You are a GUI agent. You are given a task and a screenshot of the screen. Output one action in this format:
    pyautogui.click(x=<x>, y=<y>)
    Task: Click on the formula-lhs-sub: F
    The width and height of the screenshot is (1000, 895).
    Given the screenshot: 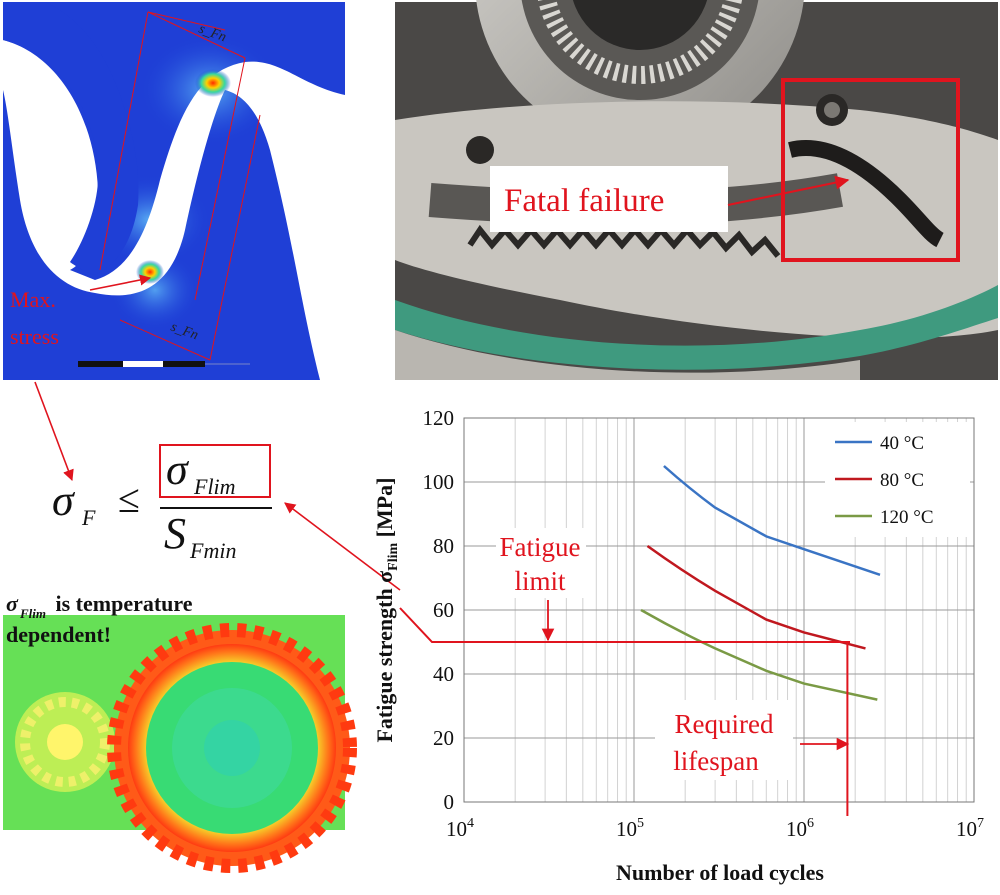 What is the action you would take?
    pyautogui.click(x=88, y=517)
    